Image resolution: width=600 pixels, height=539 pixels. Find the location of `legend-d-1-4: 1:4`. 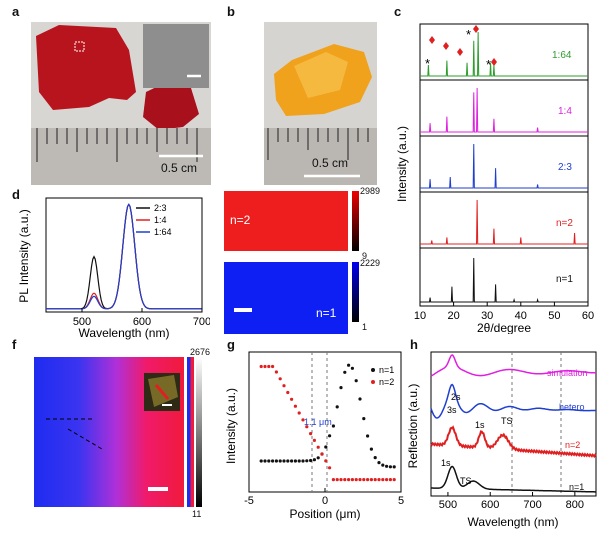

legend-d-1-4: 1:4 is located at coordinates (160, 220).